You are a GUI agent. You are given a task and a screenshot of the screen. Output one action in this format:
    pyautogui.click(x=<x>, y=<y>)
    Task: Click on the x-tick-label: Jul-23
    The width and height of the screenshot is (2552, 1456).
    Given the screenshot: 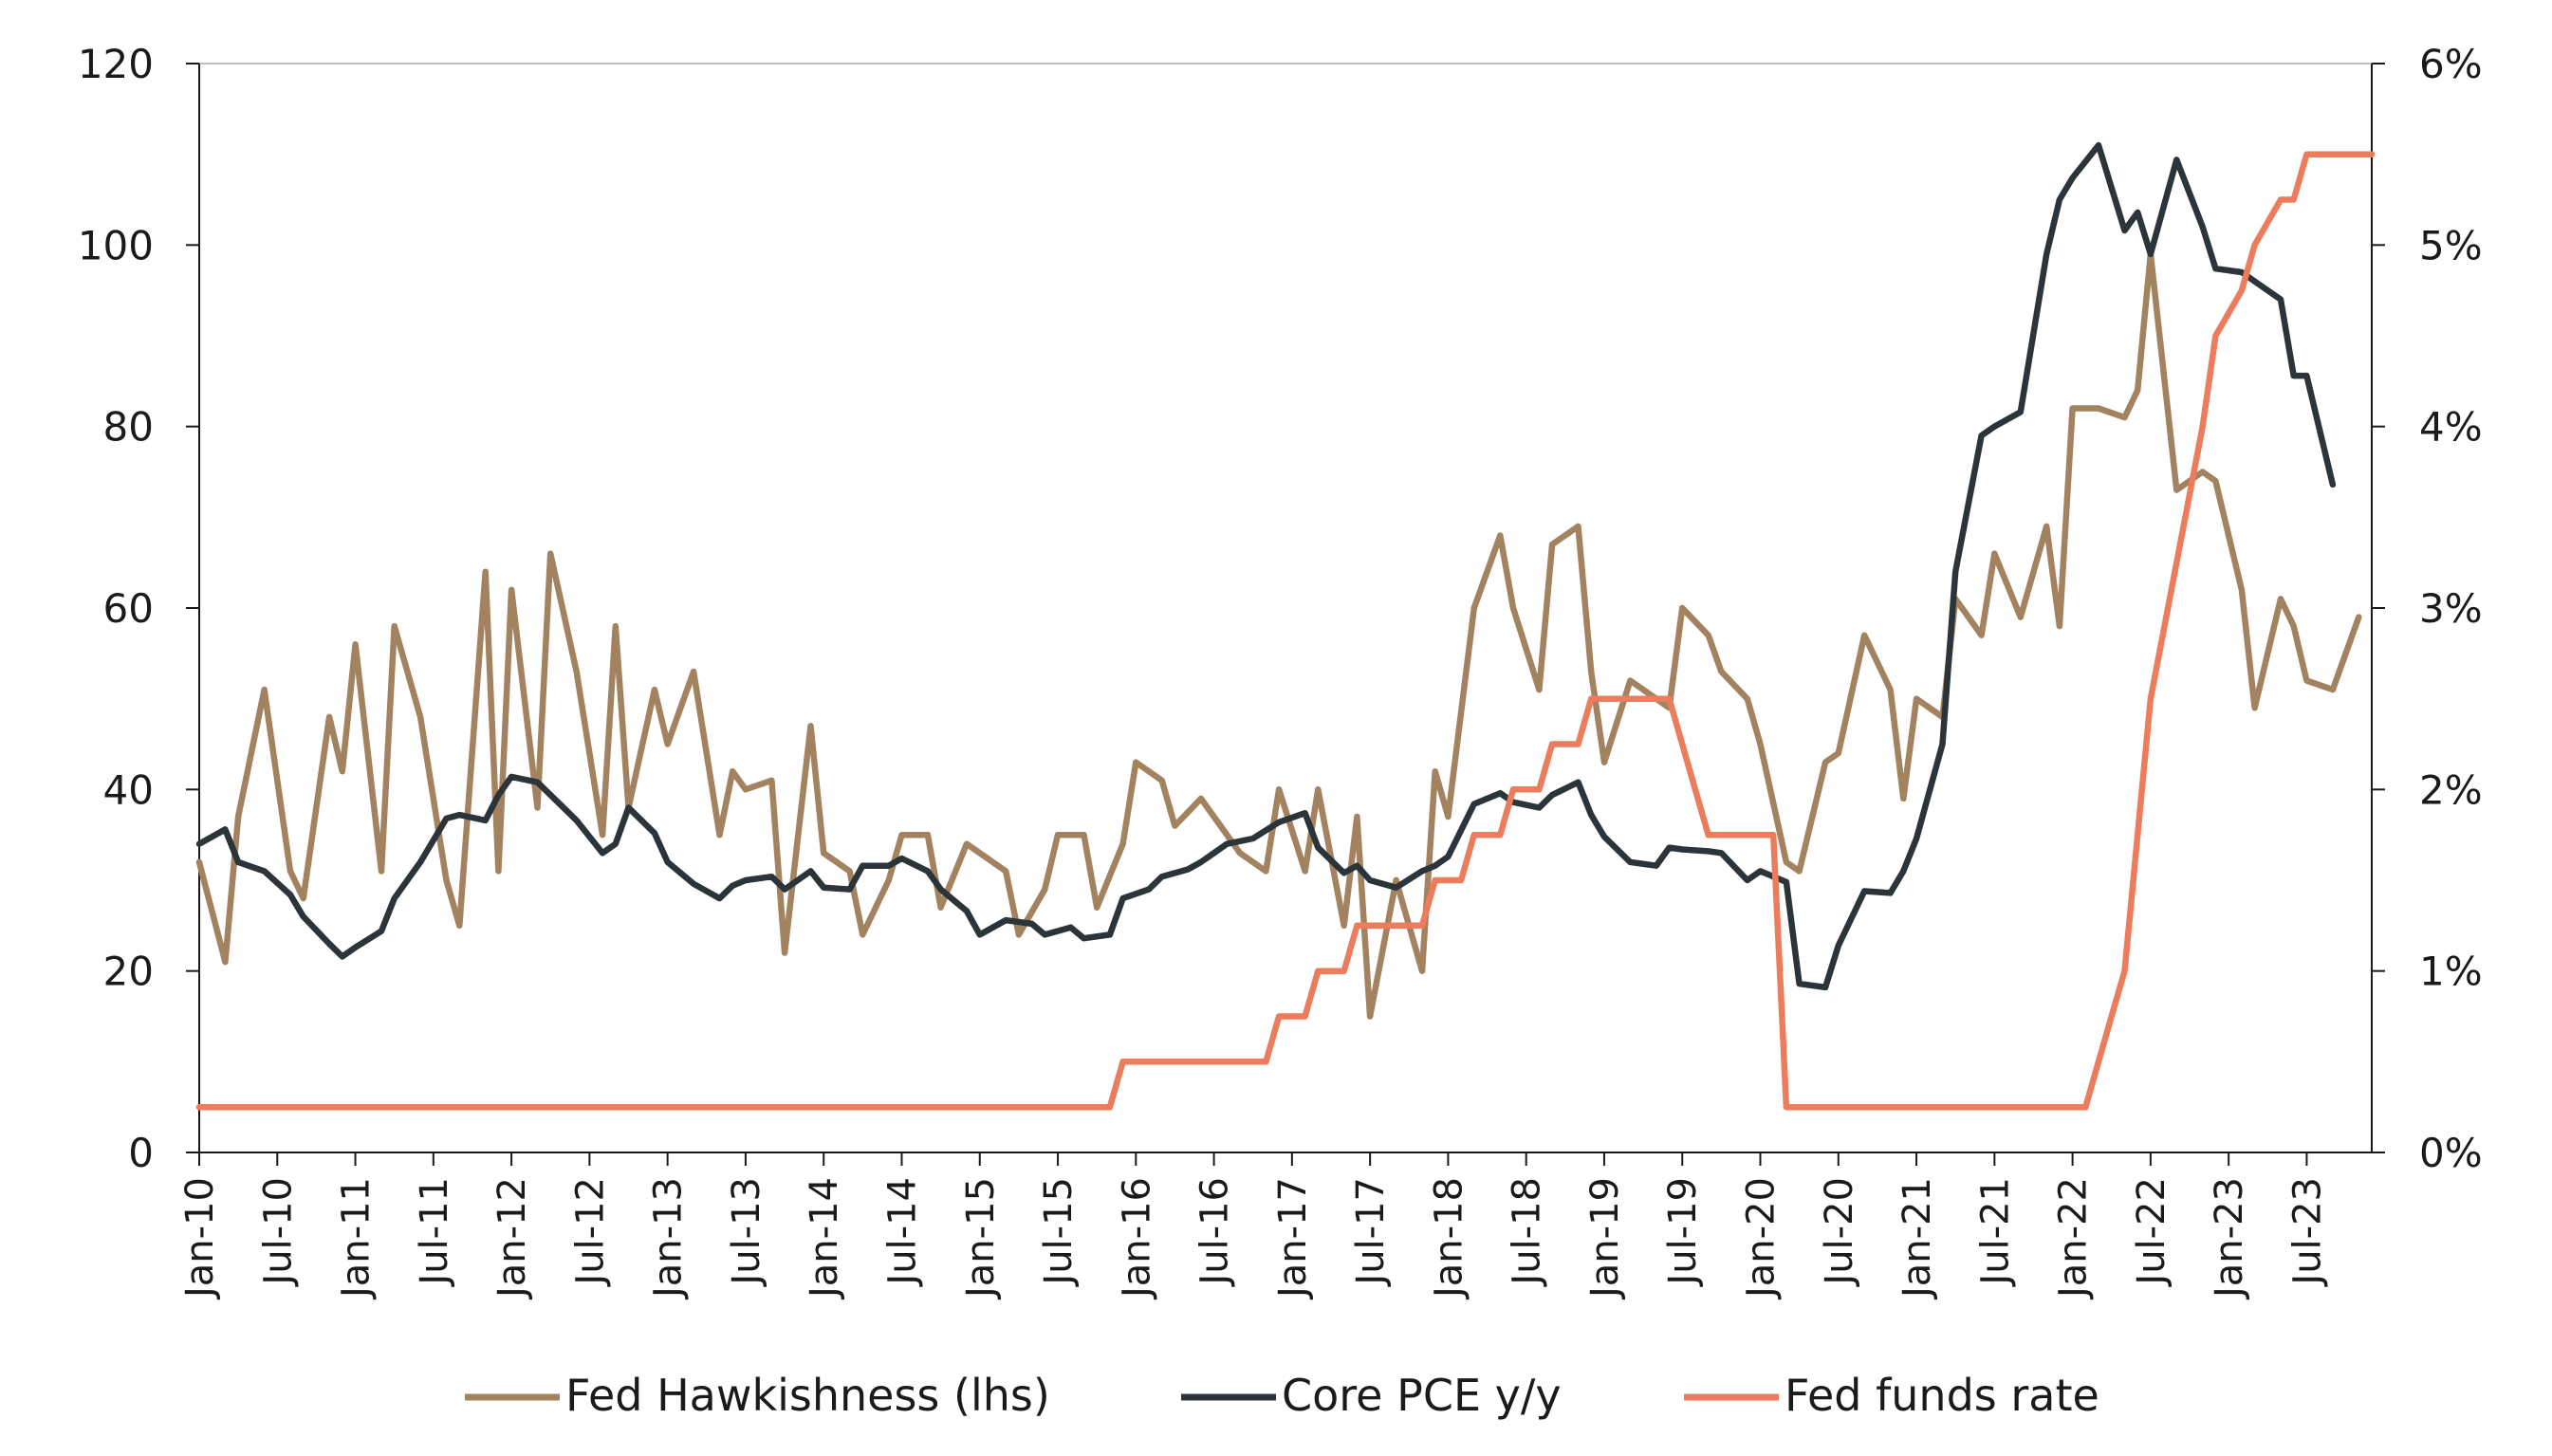 What is the action you would take?
    pyautogui.click(x=2307, y=1232)
    